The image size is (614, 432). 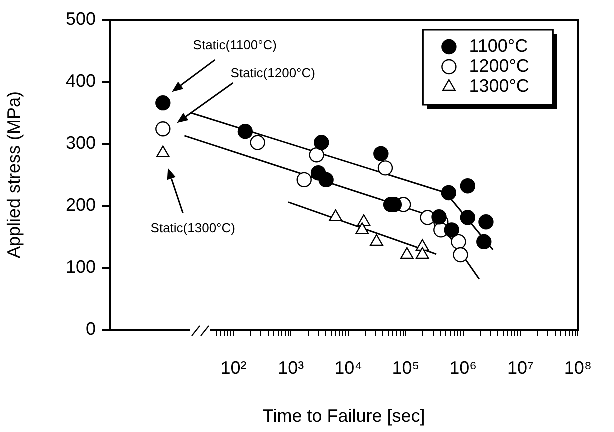 What do you see at coordinates (91, 328) in the screenshot?
I see `y-tick-label: 0` at bounding box center [91, 328].